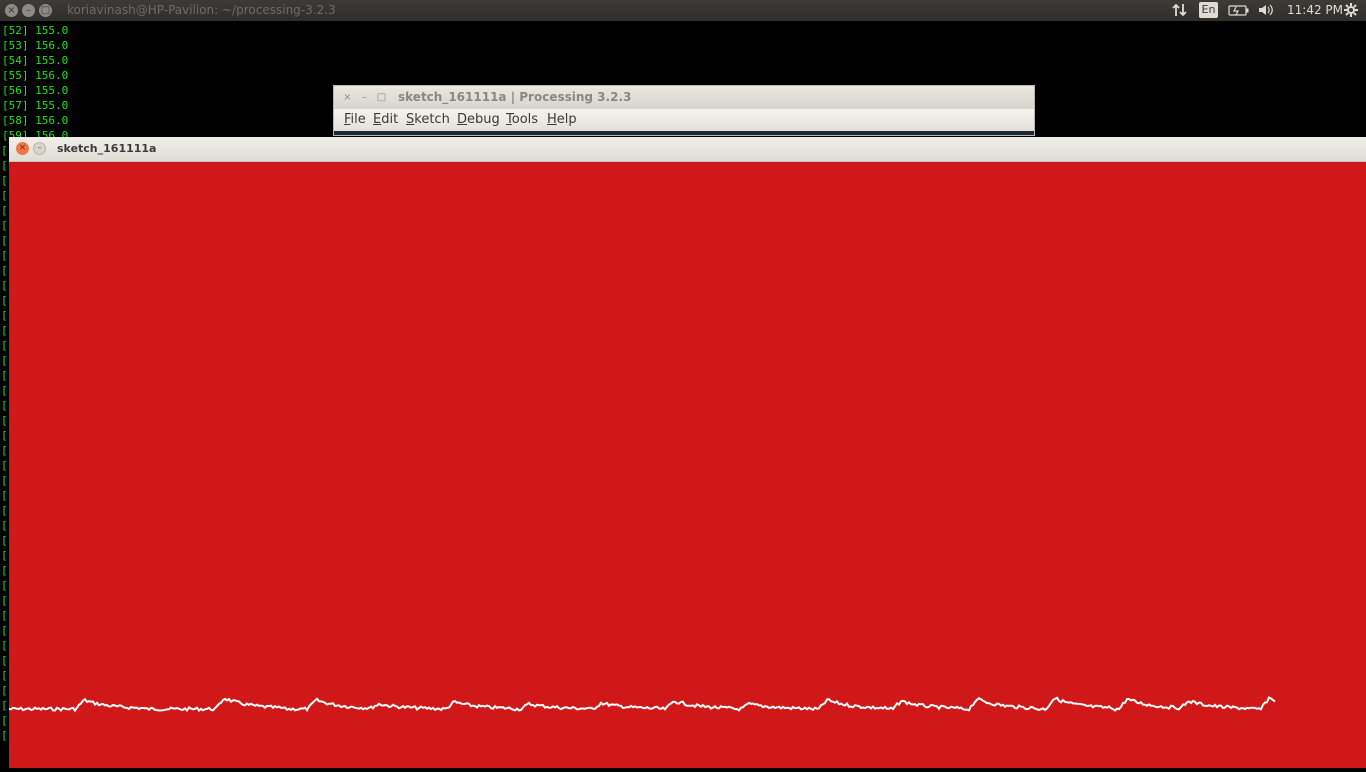 The width and height of the screenshot is (1366, 772). What do you see at coordinates (35, 105) in the screenshot?
I see `terminal-line: [57] 155.0` at bounding box center [35, 105].